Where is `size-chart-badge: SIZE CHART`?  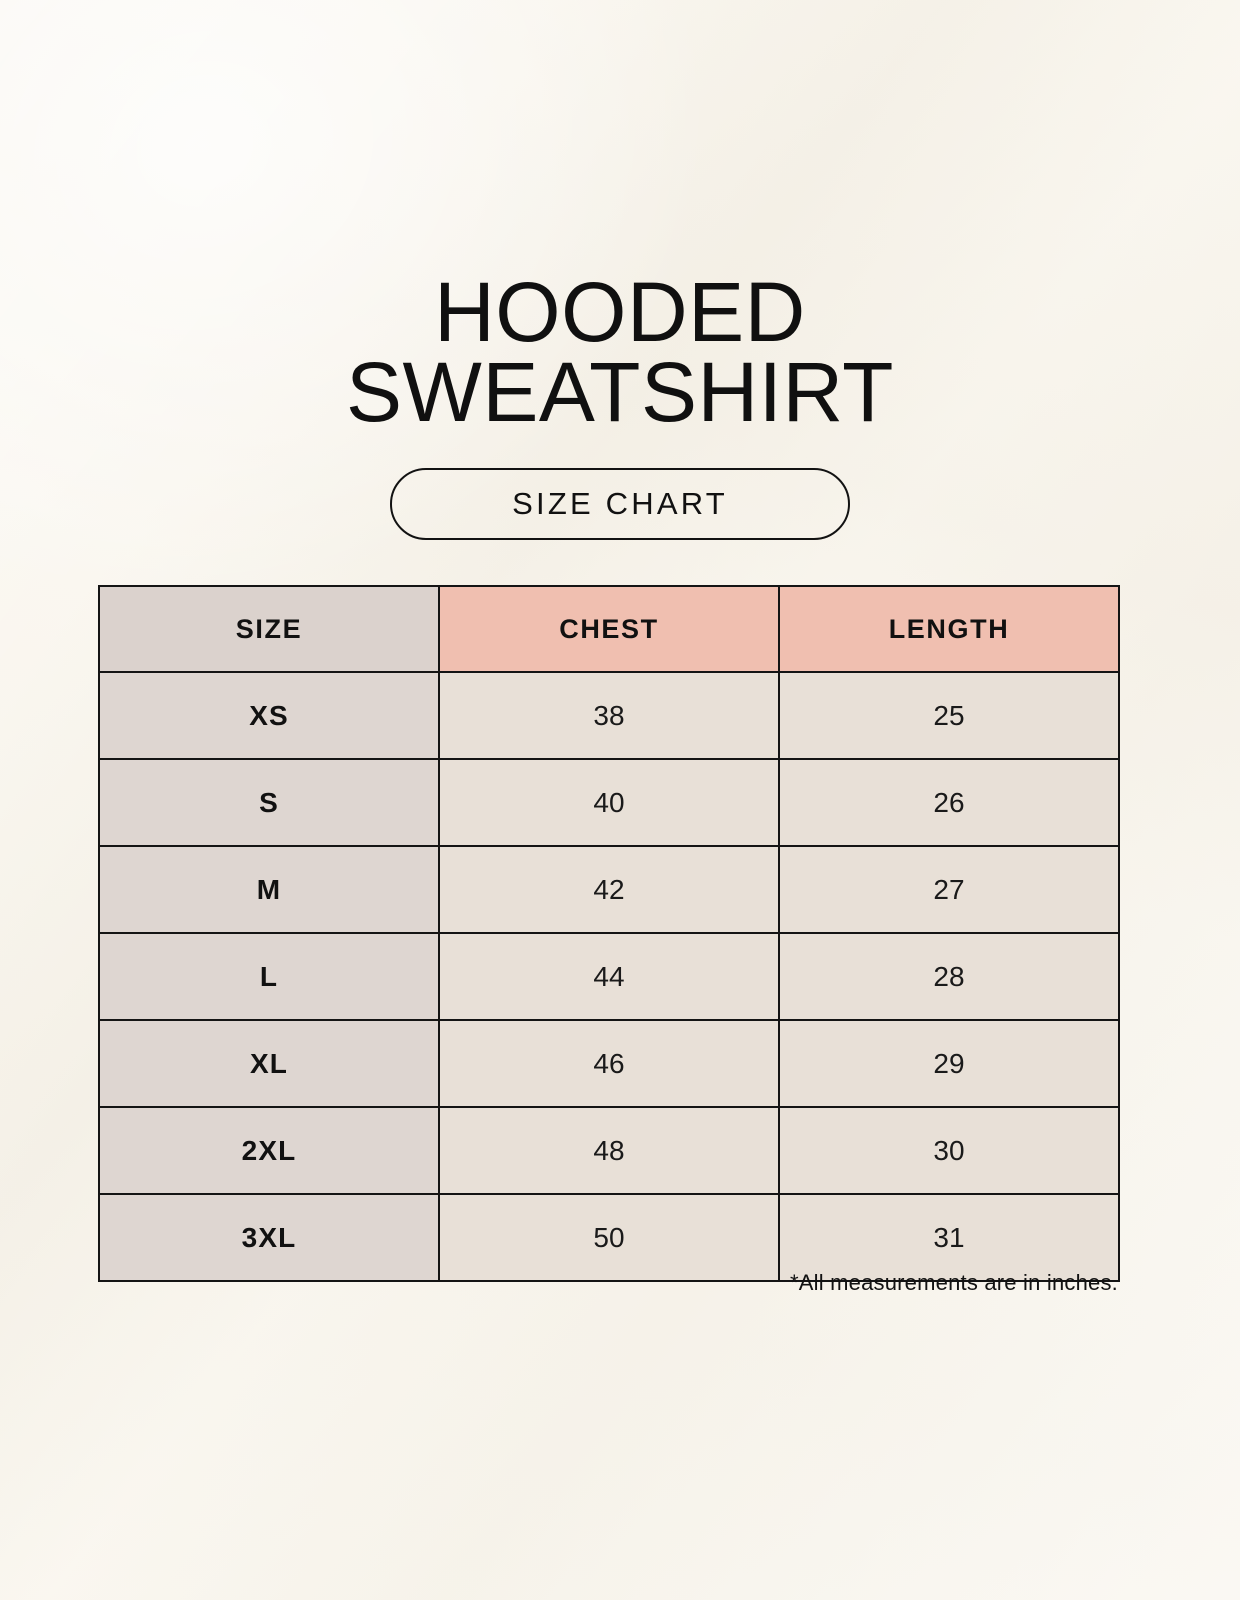 size-chart-badge: SIZE CHART is located at coordinates (620, 504).